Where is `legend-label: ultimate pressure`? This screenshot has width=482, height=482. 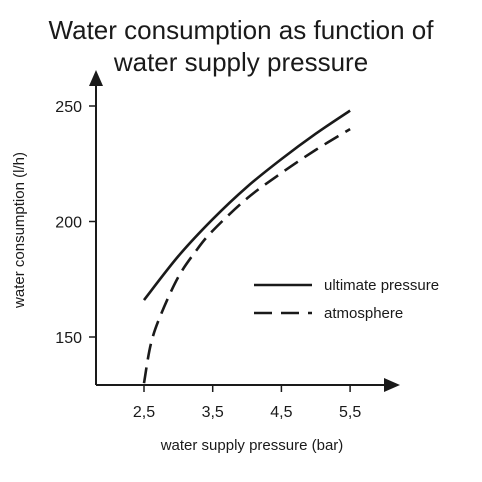
legend-label: ultimate pressure is located at coordinates (381, 285).